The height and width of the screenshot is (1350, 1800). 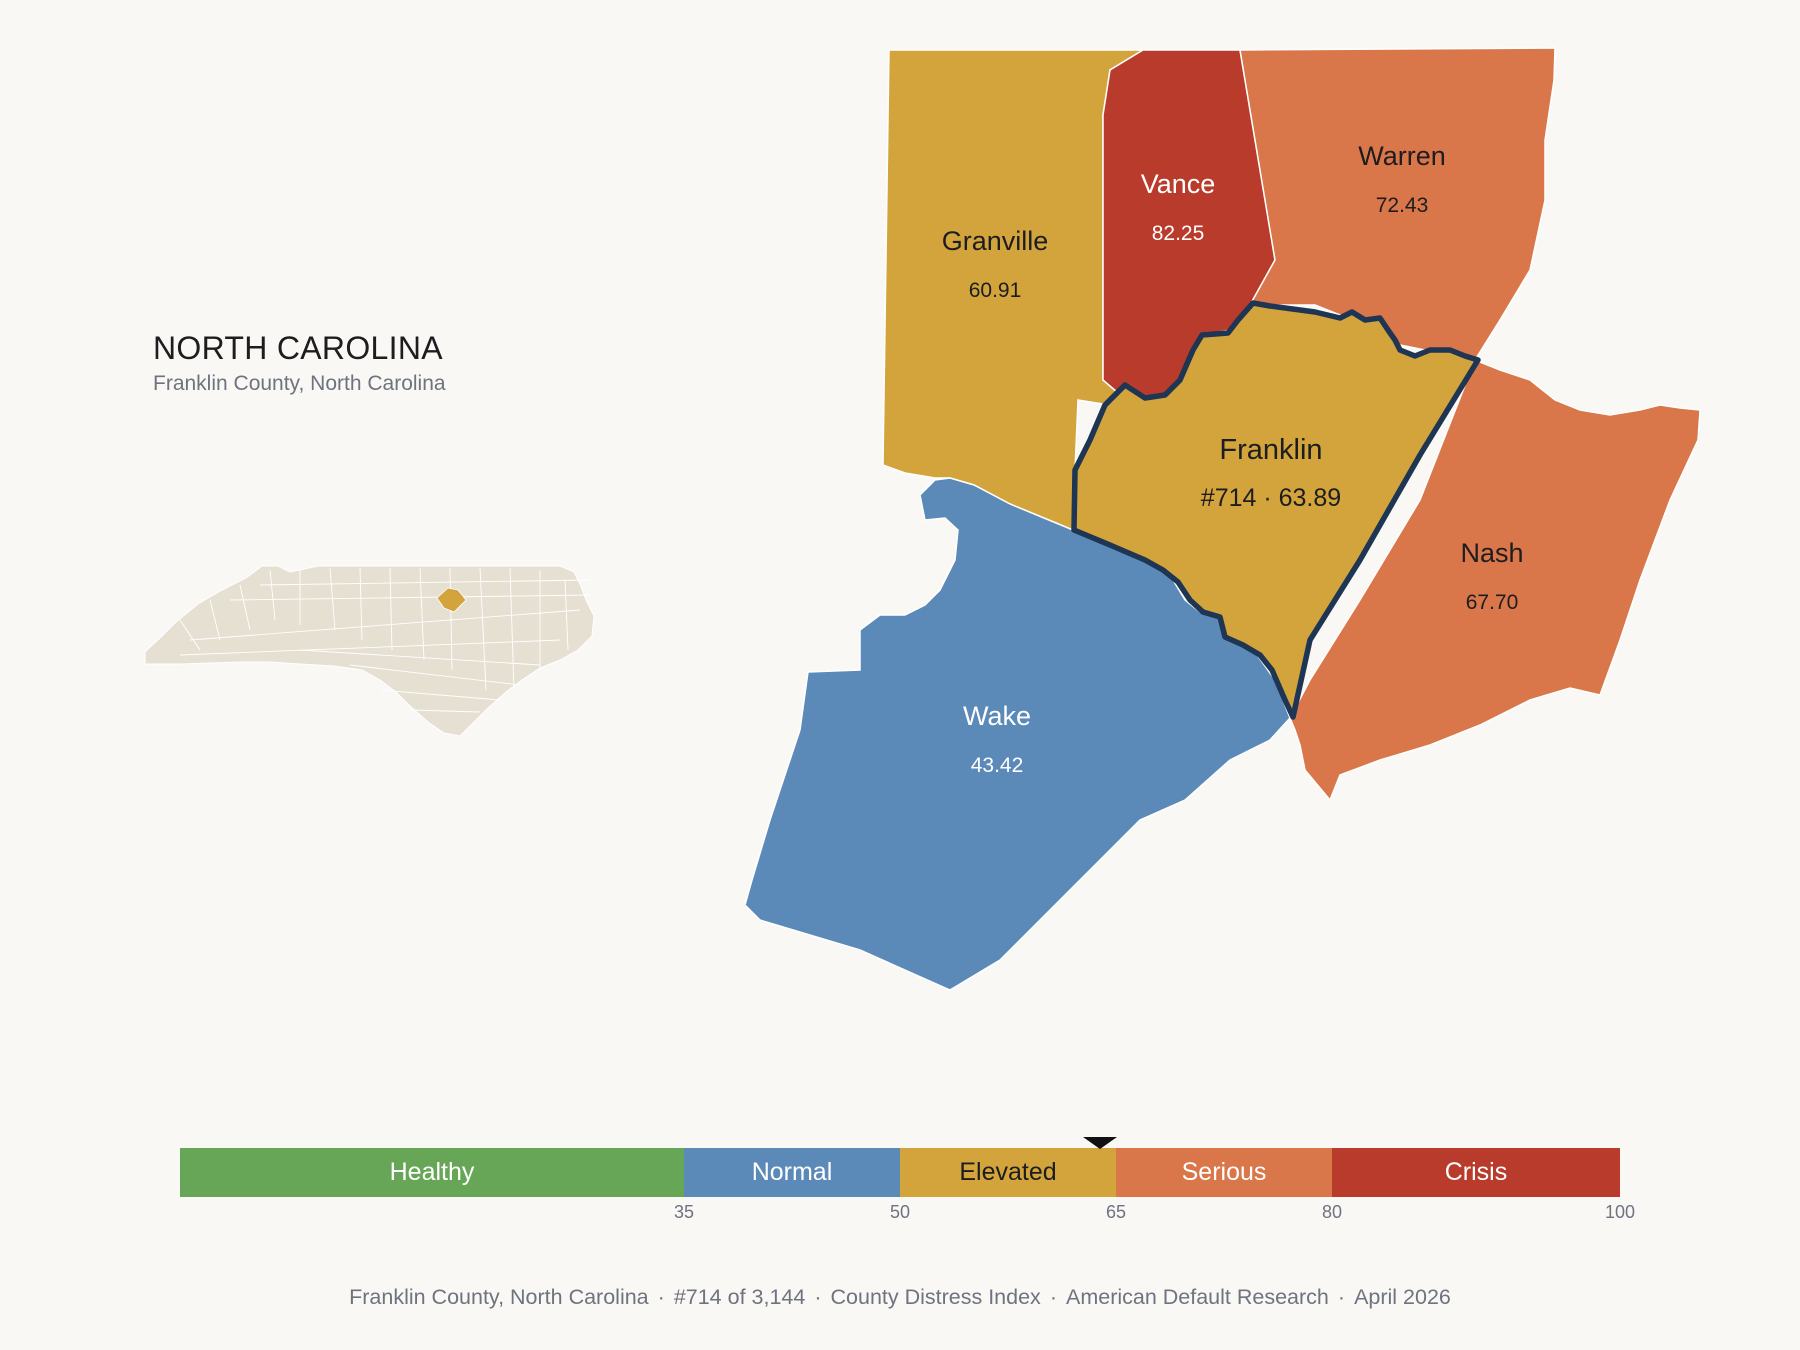 I want to click on legend-label-elevated: Elevated, so click(x=1007, y=1172).